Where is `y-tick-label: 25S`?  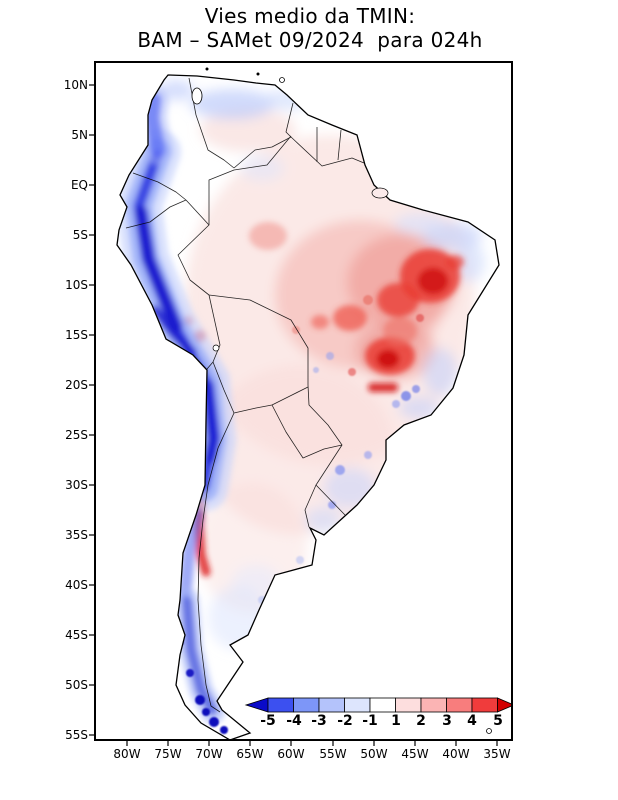
y-tick-label: 25S is located at coordinates (76, 435).